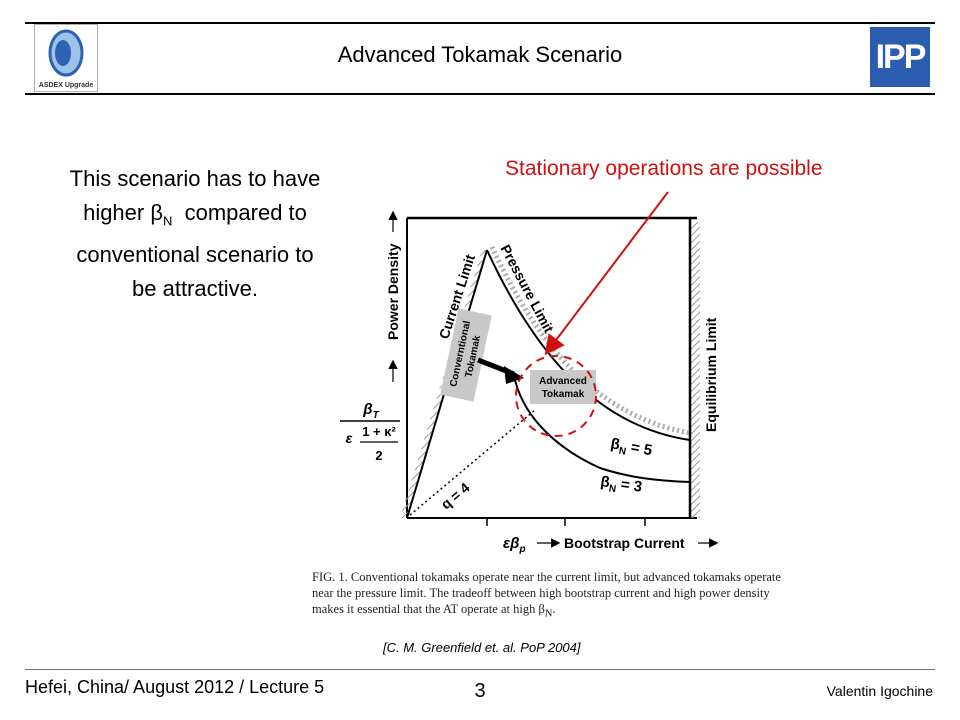 The image size is (960, 720). What do you see at coordinates (548, 614) in the screenshot?
I see `figure-caption-subscript: N` at bounding box center [548, 614].